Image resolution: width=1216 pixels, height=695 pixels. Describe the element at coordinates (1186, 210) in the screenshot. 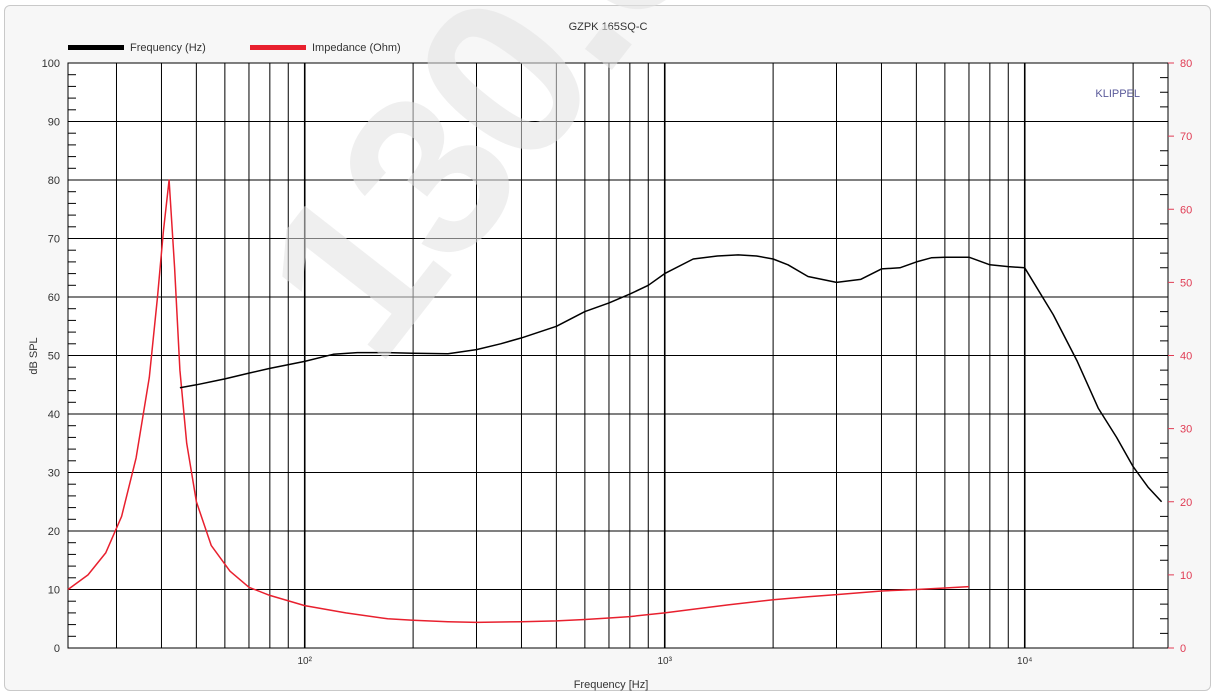

I see `y2-tick-label: 60` at that location.